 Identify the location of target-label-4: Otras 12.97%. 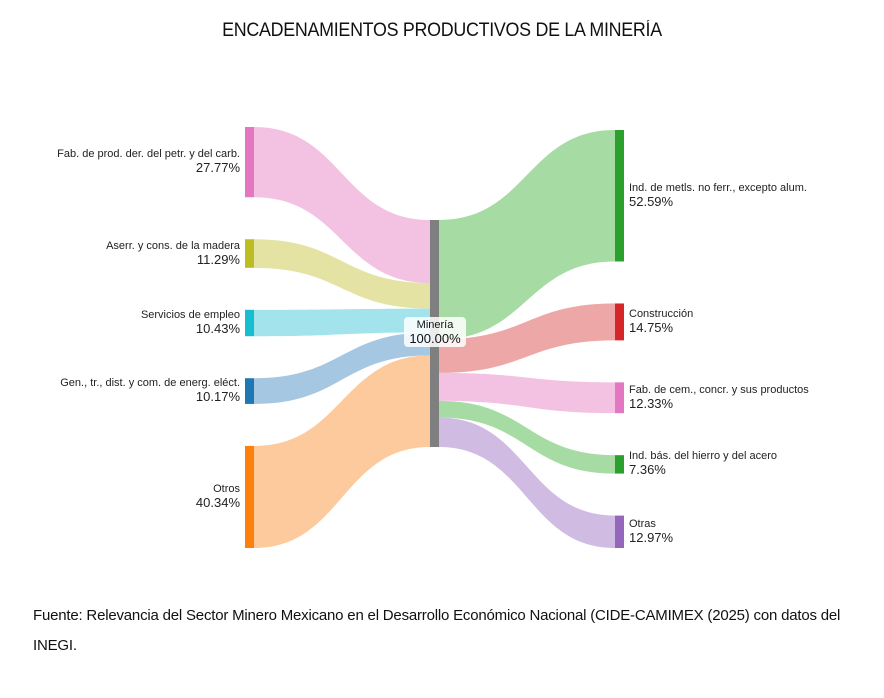
(651, 531).